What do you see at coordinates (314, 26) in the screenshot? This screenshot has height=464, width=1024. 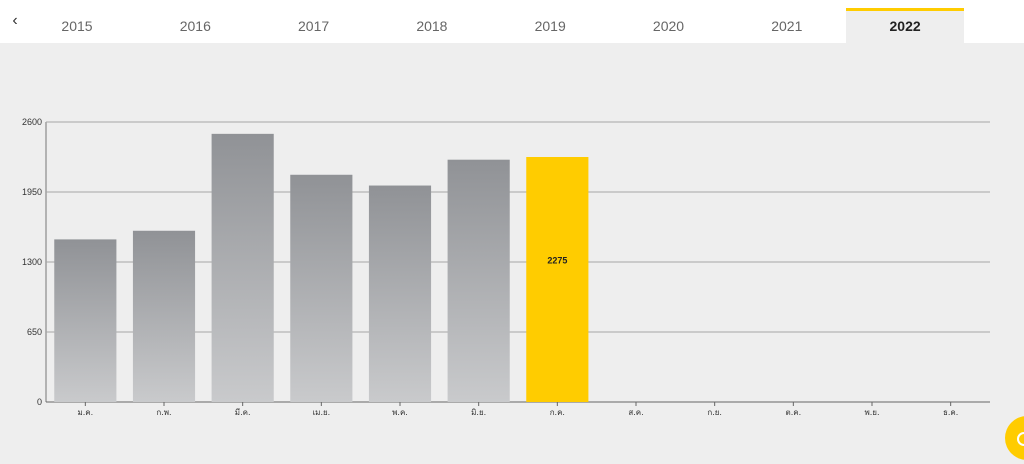 I see `tab-2017: 2017` at bounding box center [314, 26].